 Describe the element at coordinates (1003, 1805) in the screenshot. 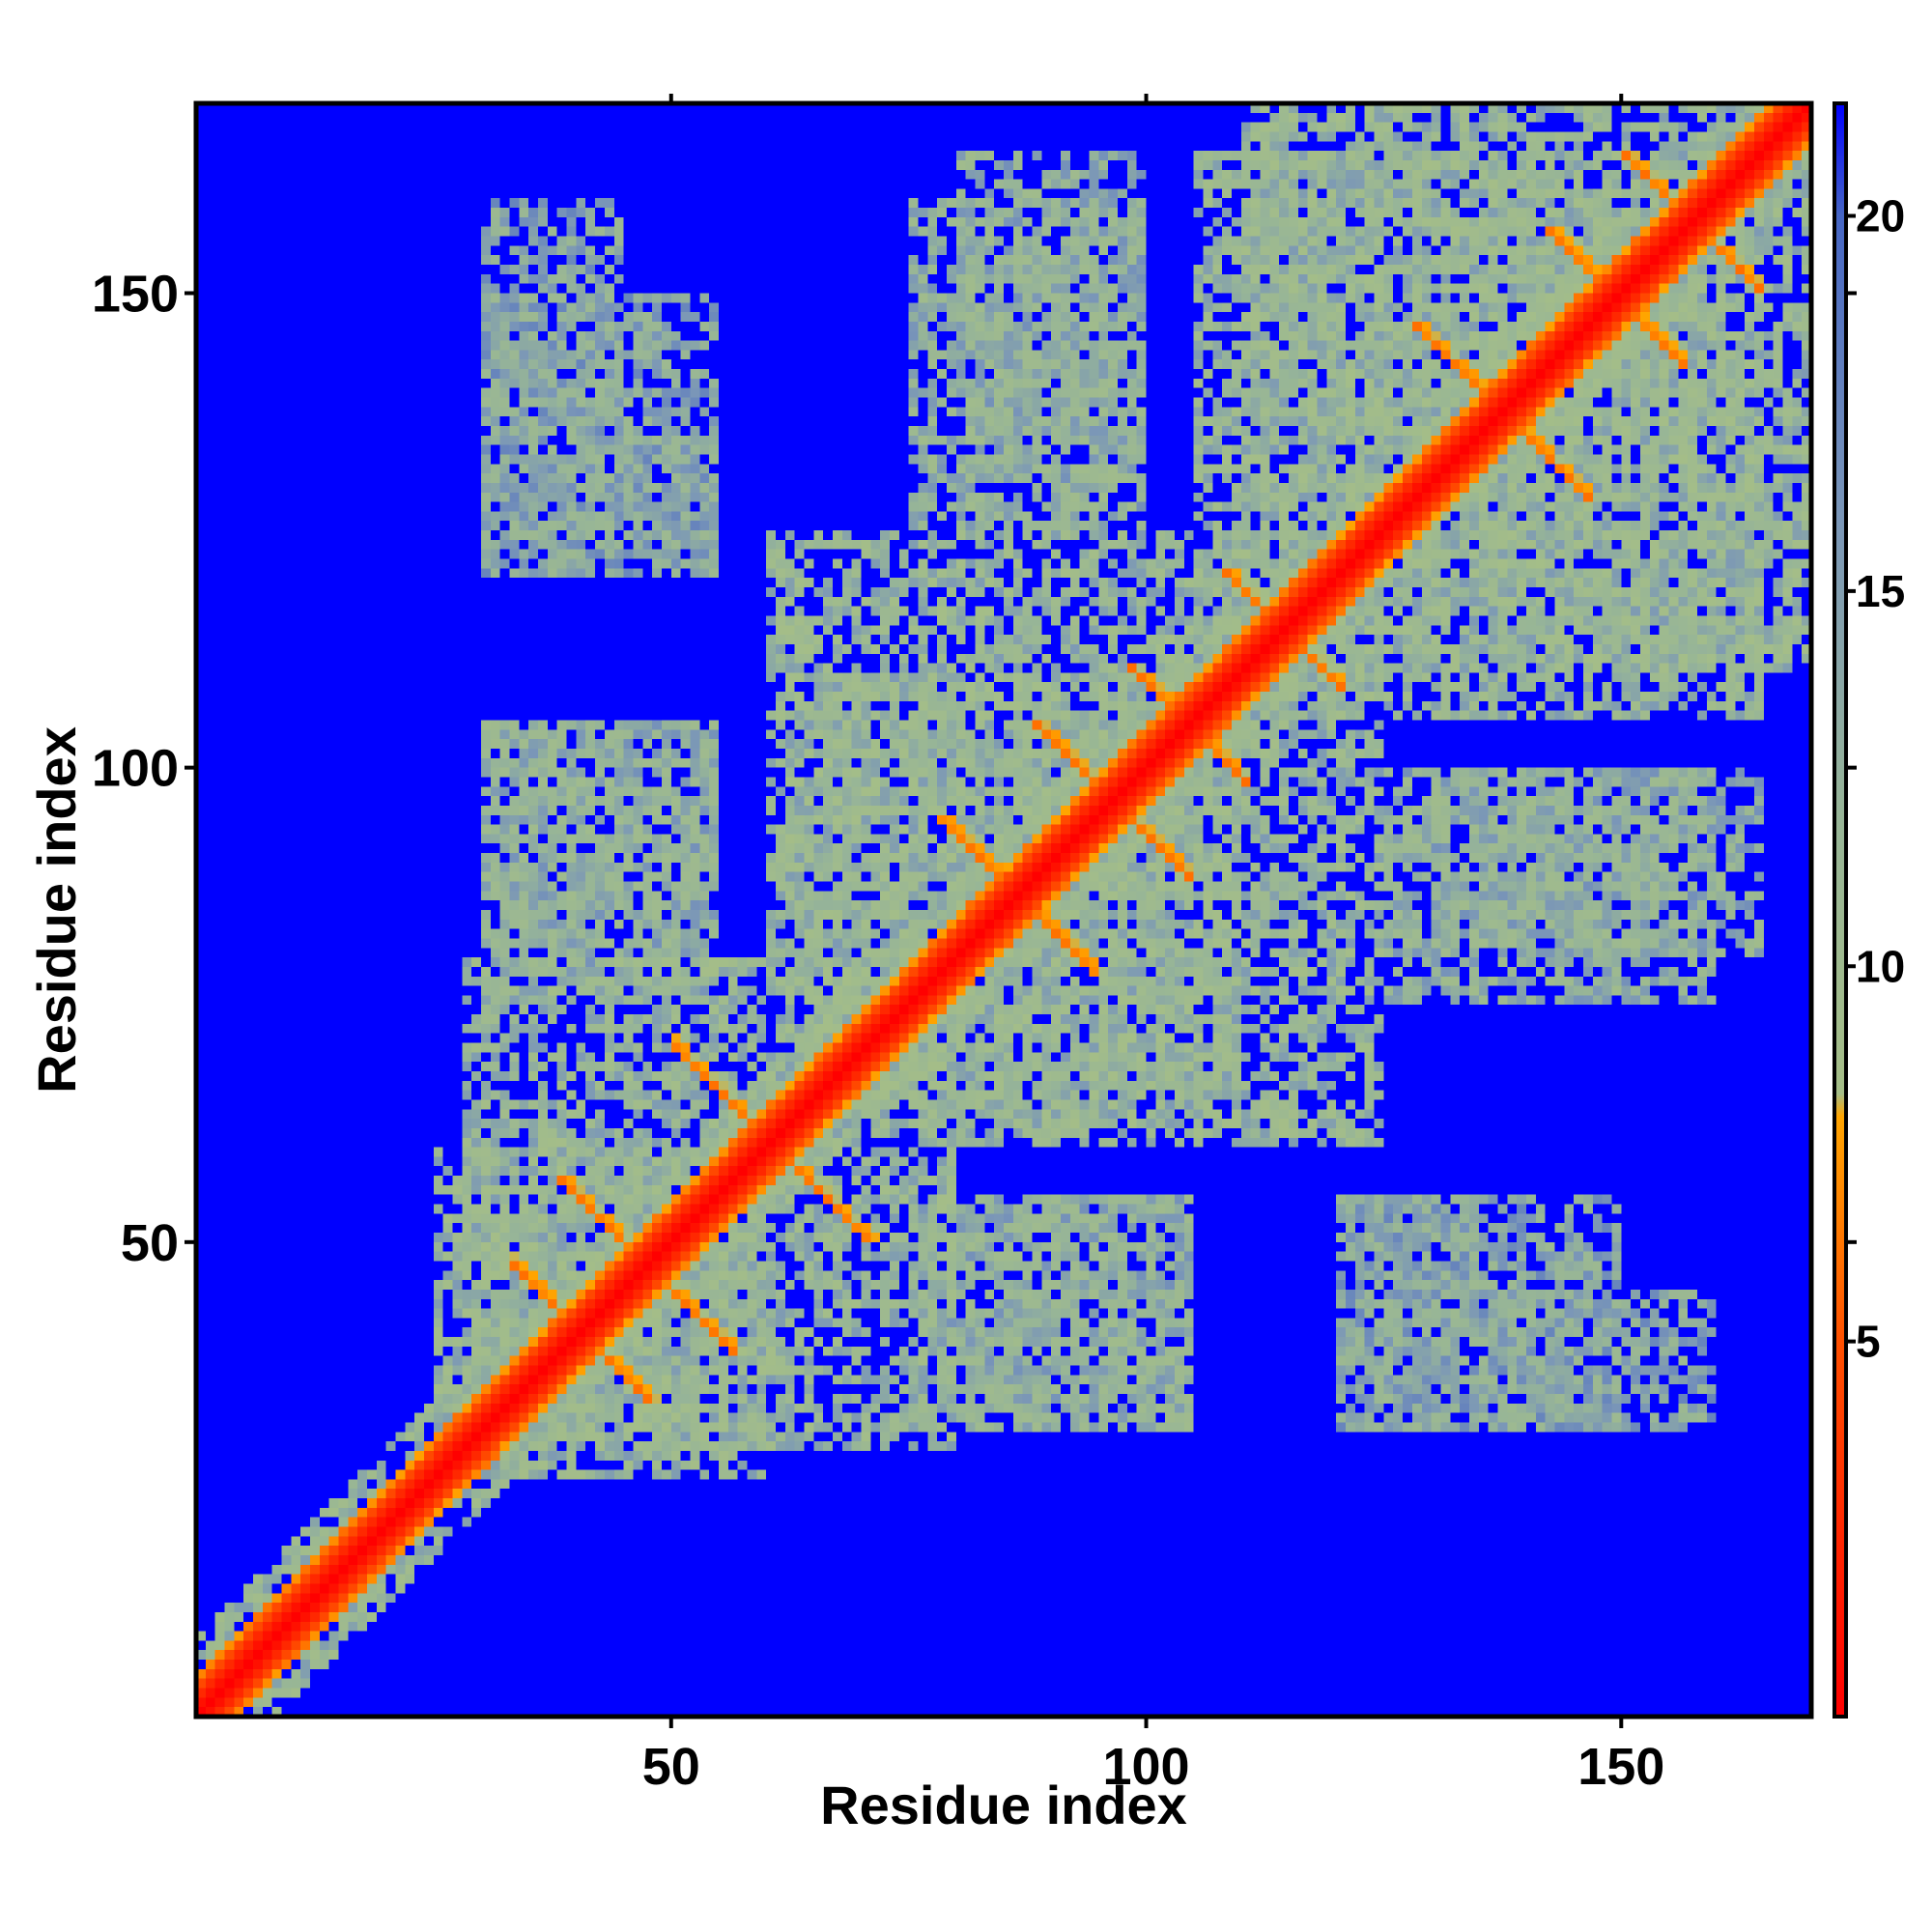

I see `x-axis-title: Residue index` at that location.